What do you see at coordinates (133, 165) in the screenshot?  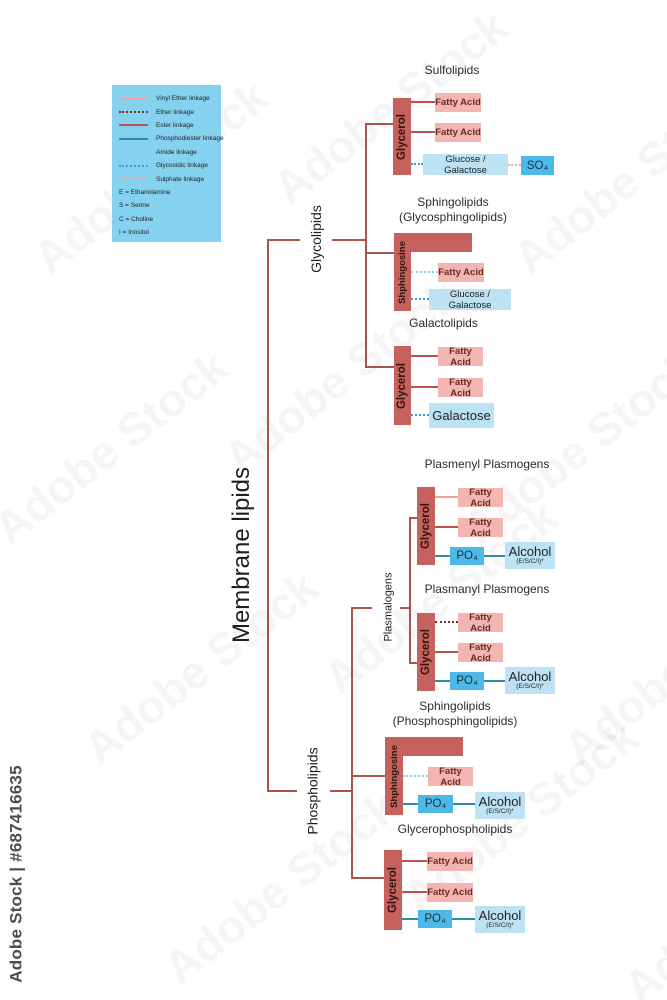 I see `glycosidic-line-sample` at bounding box center [133, 165].